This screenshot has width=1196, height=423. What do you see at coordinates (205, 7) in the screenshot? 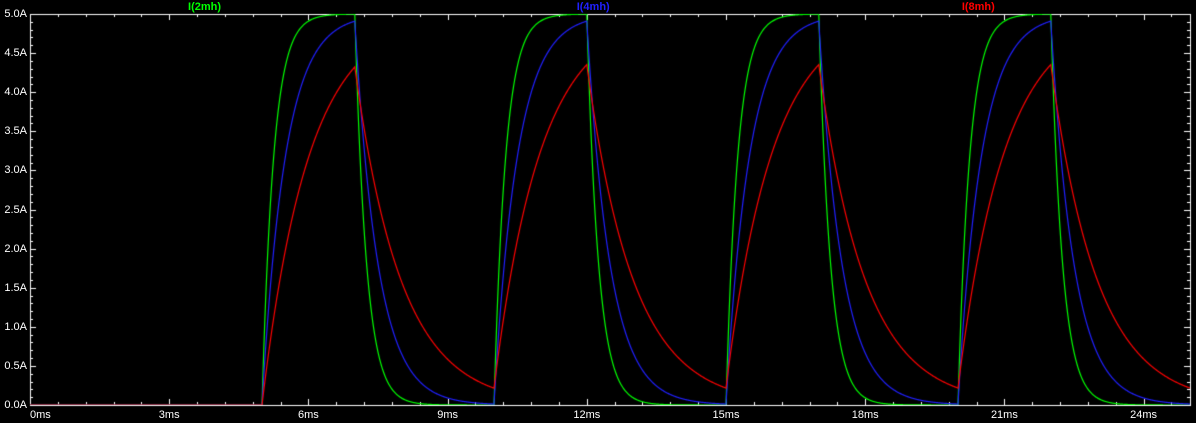
I see `legend-trace-label-1: I(2mh)` at bounding box center [205, 7].